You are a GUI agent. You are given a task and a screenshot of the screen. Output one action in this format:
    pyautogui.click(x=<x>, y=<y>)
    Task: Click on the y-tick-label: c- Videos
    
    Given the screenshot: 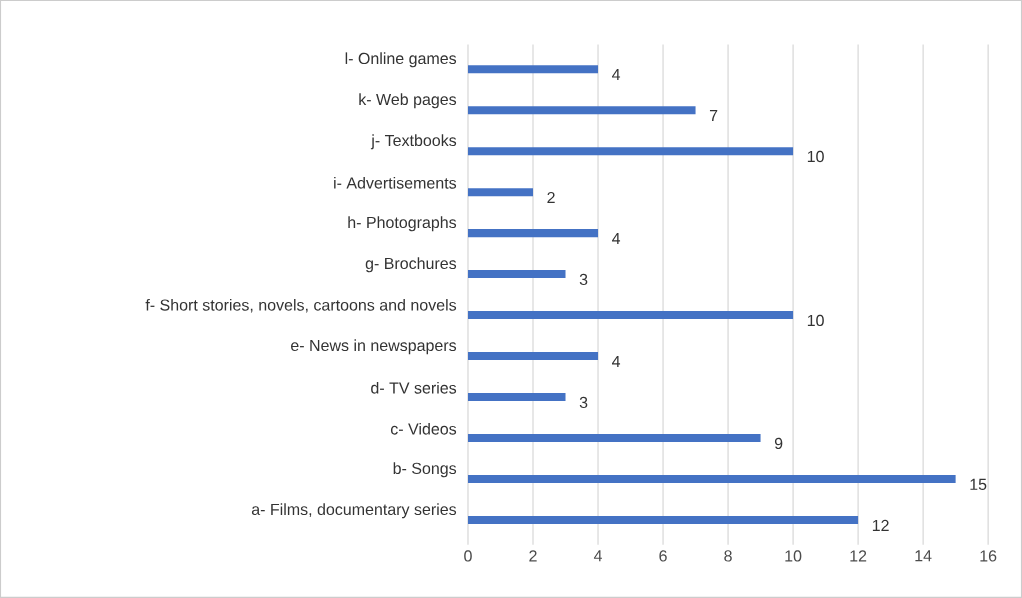 What is the action you would take?
    pyautogui.click(x=423, y=428)
    